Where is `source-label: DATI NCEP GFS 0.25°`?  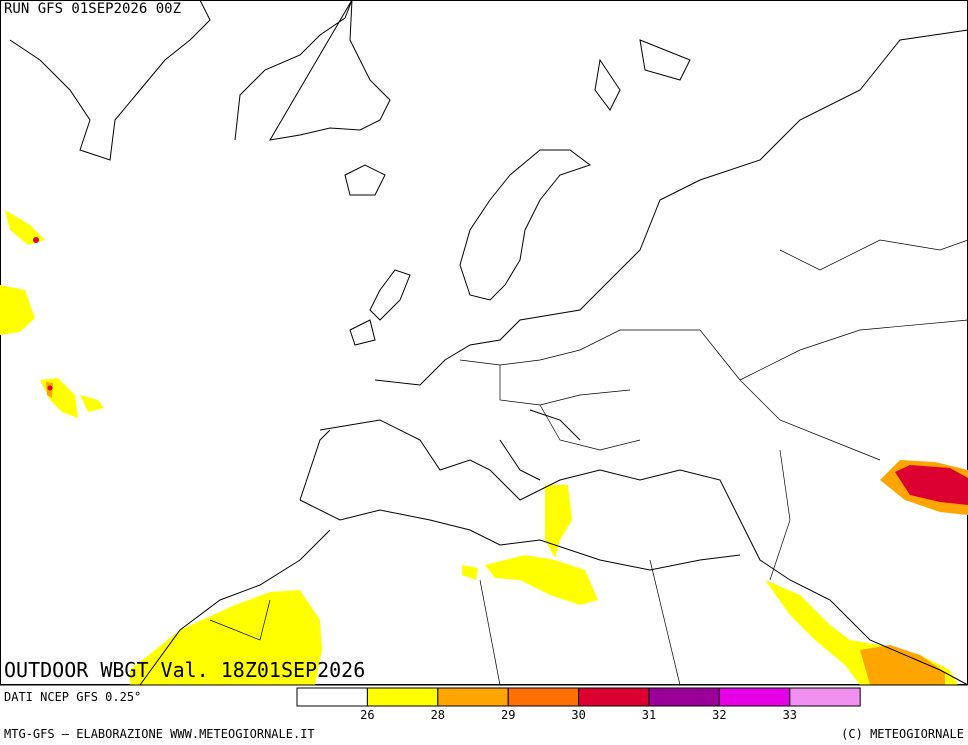
source-label: DATI NCEP GFS 0.25° is located at coordinates (72, 697).